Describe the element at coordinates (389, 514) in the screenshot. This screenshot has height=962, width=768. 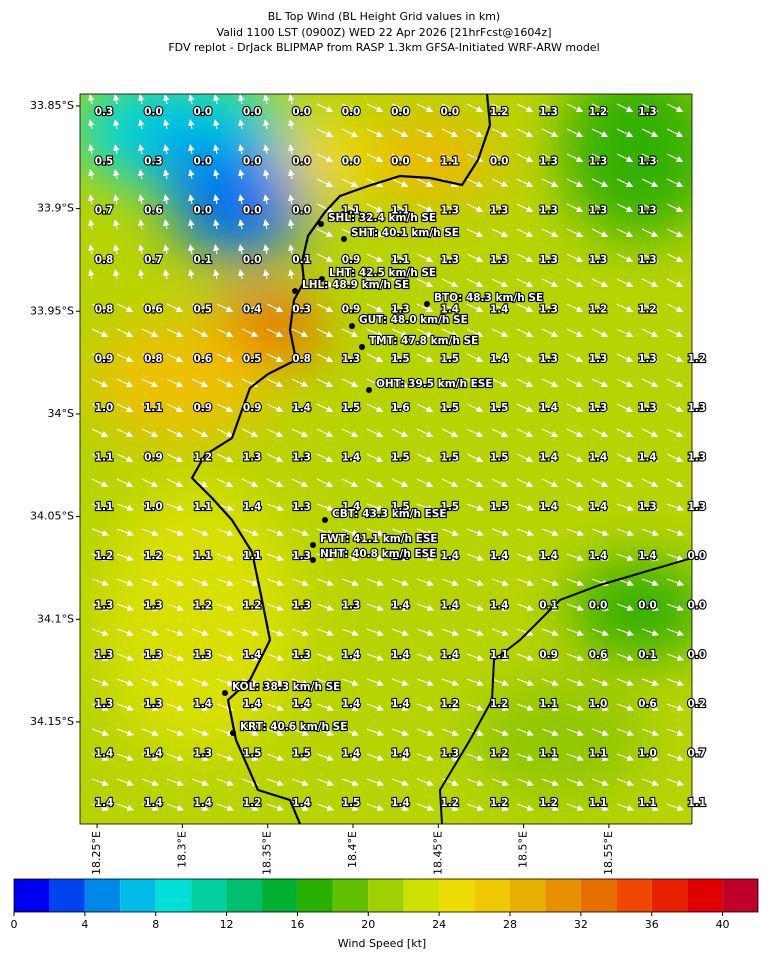
I see `station-label: CBT: 43.3 km/h ESE` at that location.